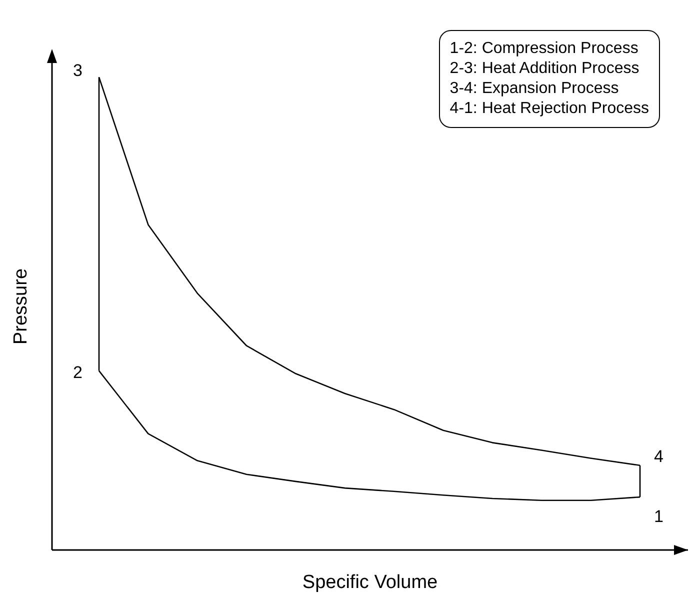  What do you see at coordinates (77, 372) in the screenshot?
I see `annotation: 2` at bounding box center [77, 372].